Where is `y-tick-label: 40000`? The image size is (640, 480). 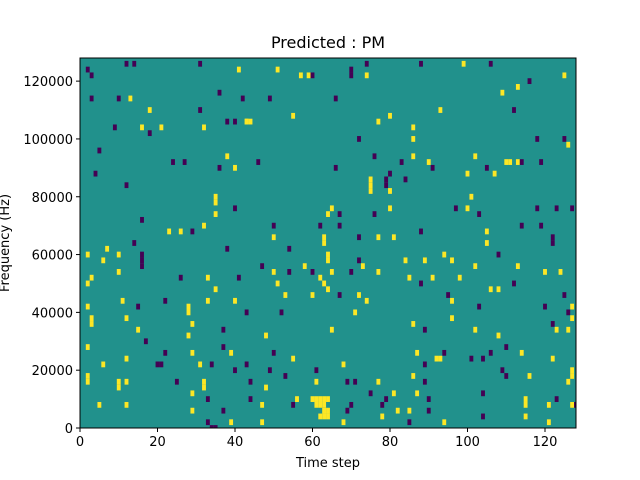 y-tick-label: 40000 is located at coordinates (52, 313).